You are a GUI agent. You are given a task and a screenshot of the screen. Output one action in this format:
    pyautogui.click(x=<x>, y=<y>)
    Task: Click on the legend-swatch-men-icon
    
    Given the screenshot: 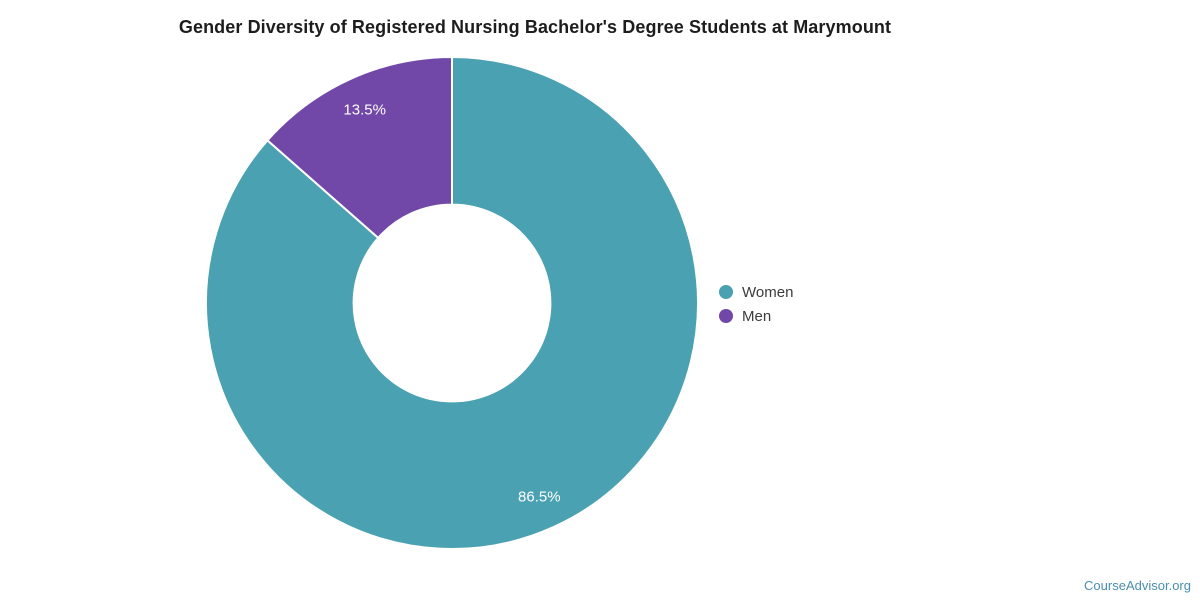 What is the action you would take?
    pyautogui.click(x=726, y=316)
    